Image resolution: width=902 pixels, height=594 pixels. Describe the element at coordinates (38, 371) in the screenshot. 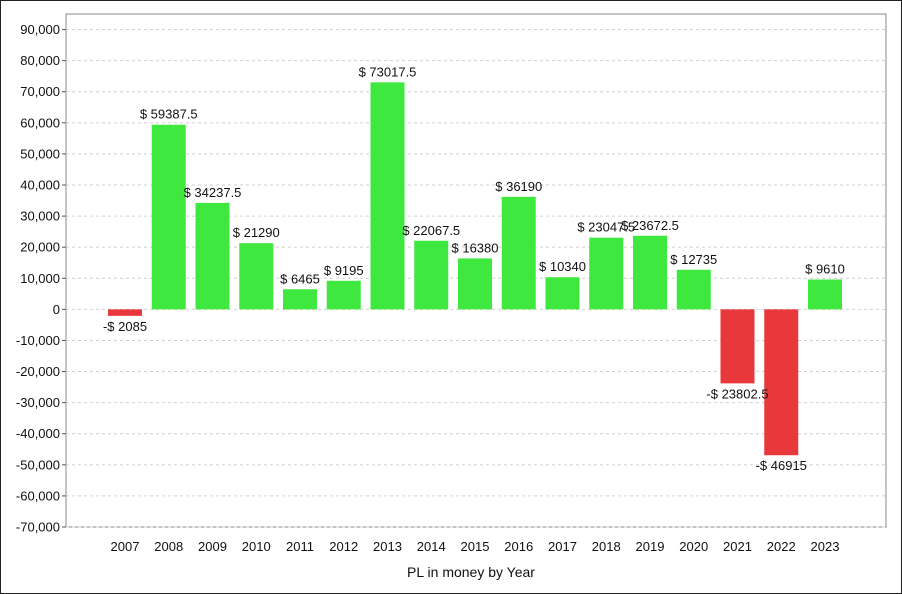

I see `y-tick-label: -20,000` at that location.